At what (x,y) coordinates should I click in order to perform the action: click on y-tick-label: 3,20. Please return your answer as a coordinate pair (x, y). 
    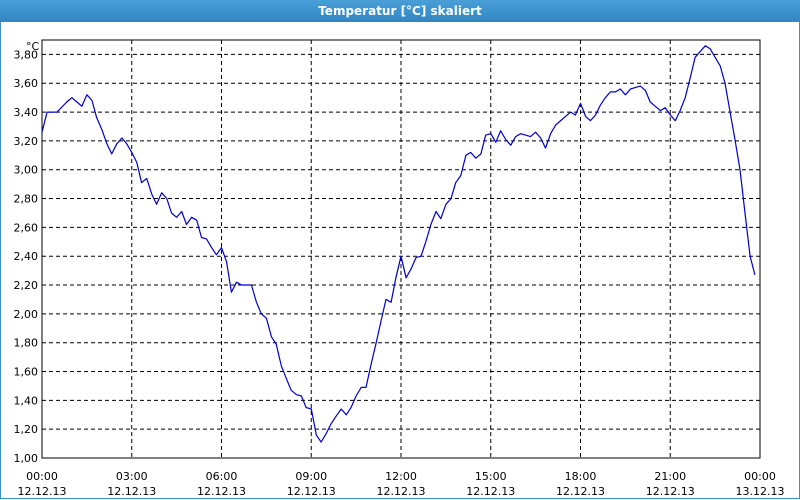
    Looking at the image, I should click on (26, 141).